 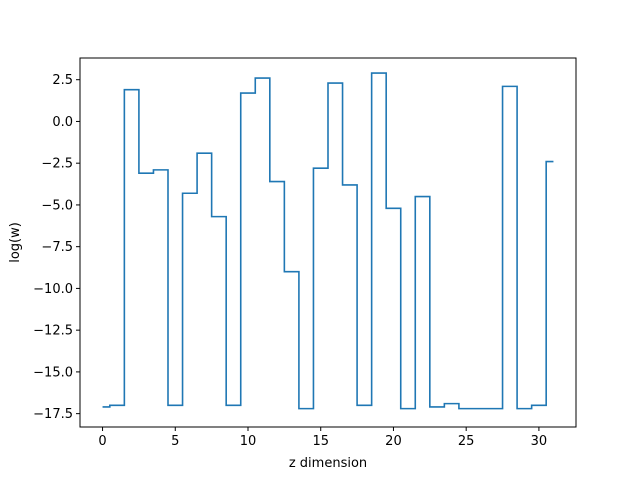 I want to click on x-tick-label: 0, so click(x=102, y=441).